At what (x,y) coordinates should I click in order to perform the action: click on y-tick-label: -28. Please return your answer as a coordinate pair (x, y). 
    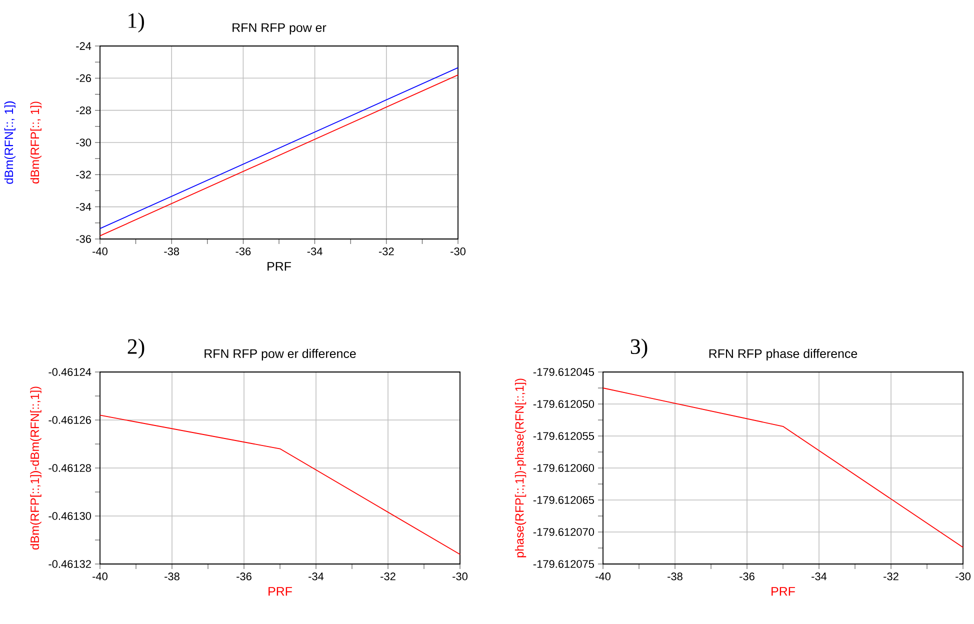
    Looking at the image, I should click on (83, 110).